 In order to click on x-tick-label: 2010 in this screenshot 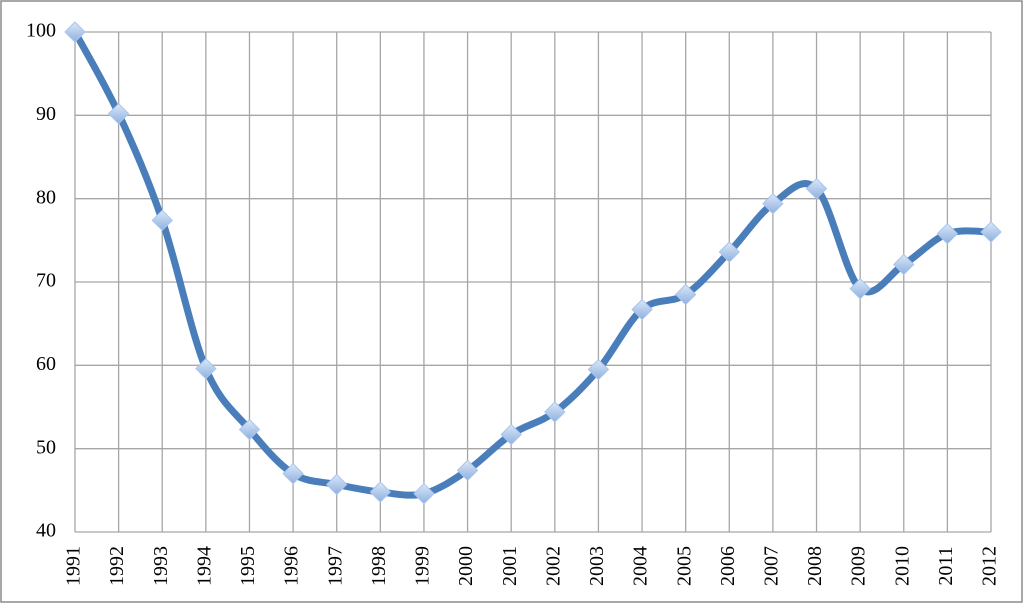, I will do `click(902, 566)`.